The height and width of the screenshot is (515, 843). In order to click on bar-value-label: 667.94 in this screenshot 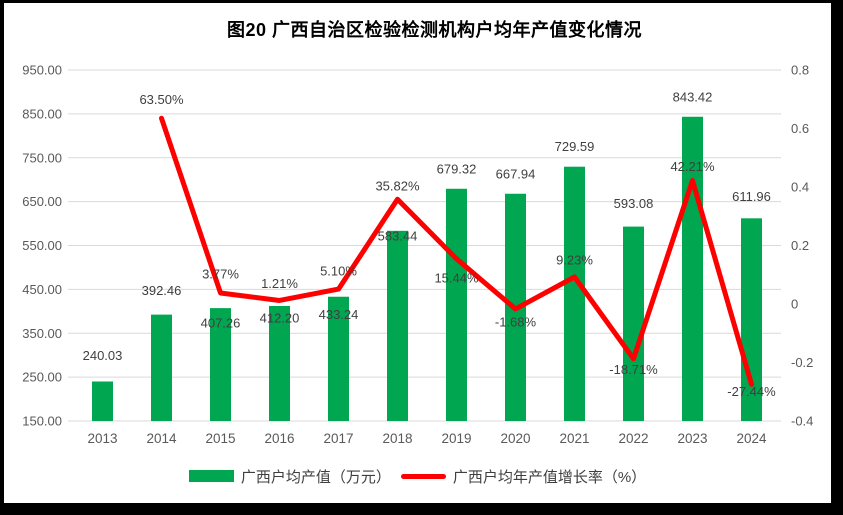, I will do `click(516, 173)`.